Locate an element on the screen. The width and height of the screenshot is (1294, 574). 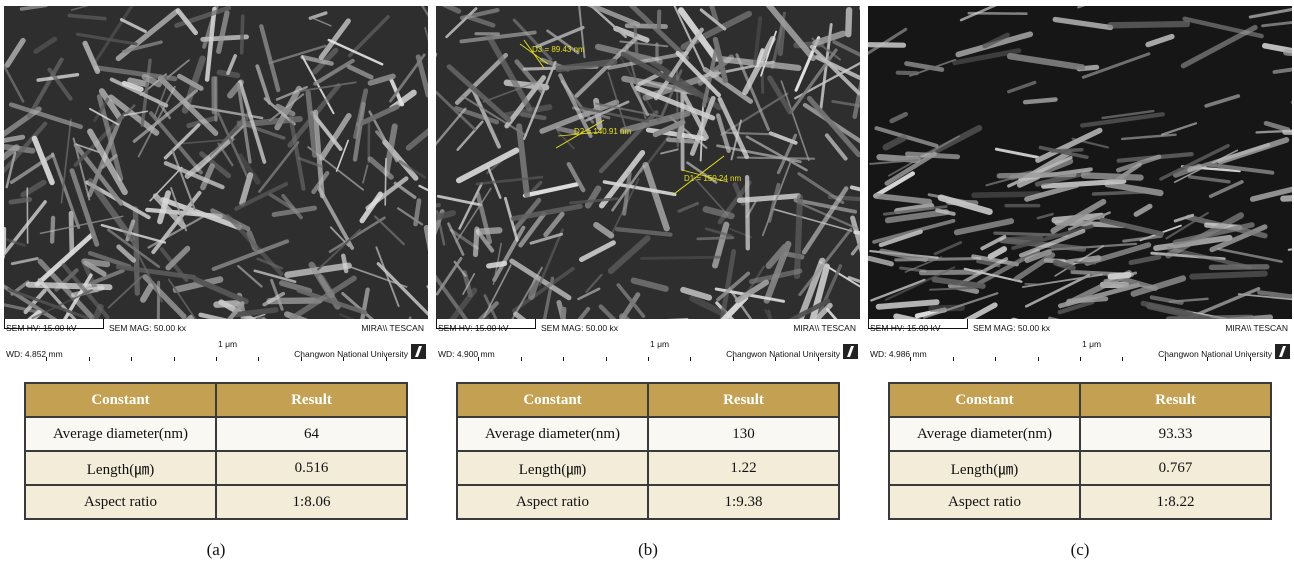
table-row: Average diameter(nm) 130 is located at coordinates (648, 434).